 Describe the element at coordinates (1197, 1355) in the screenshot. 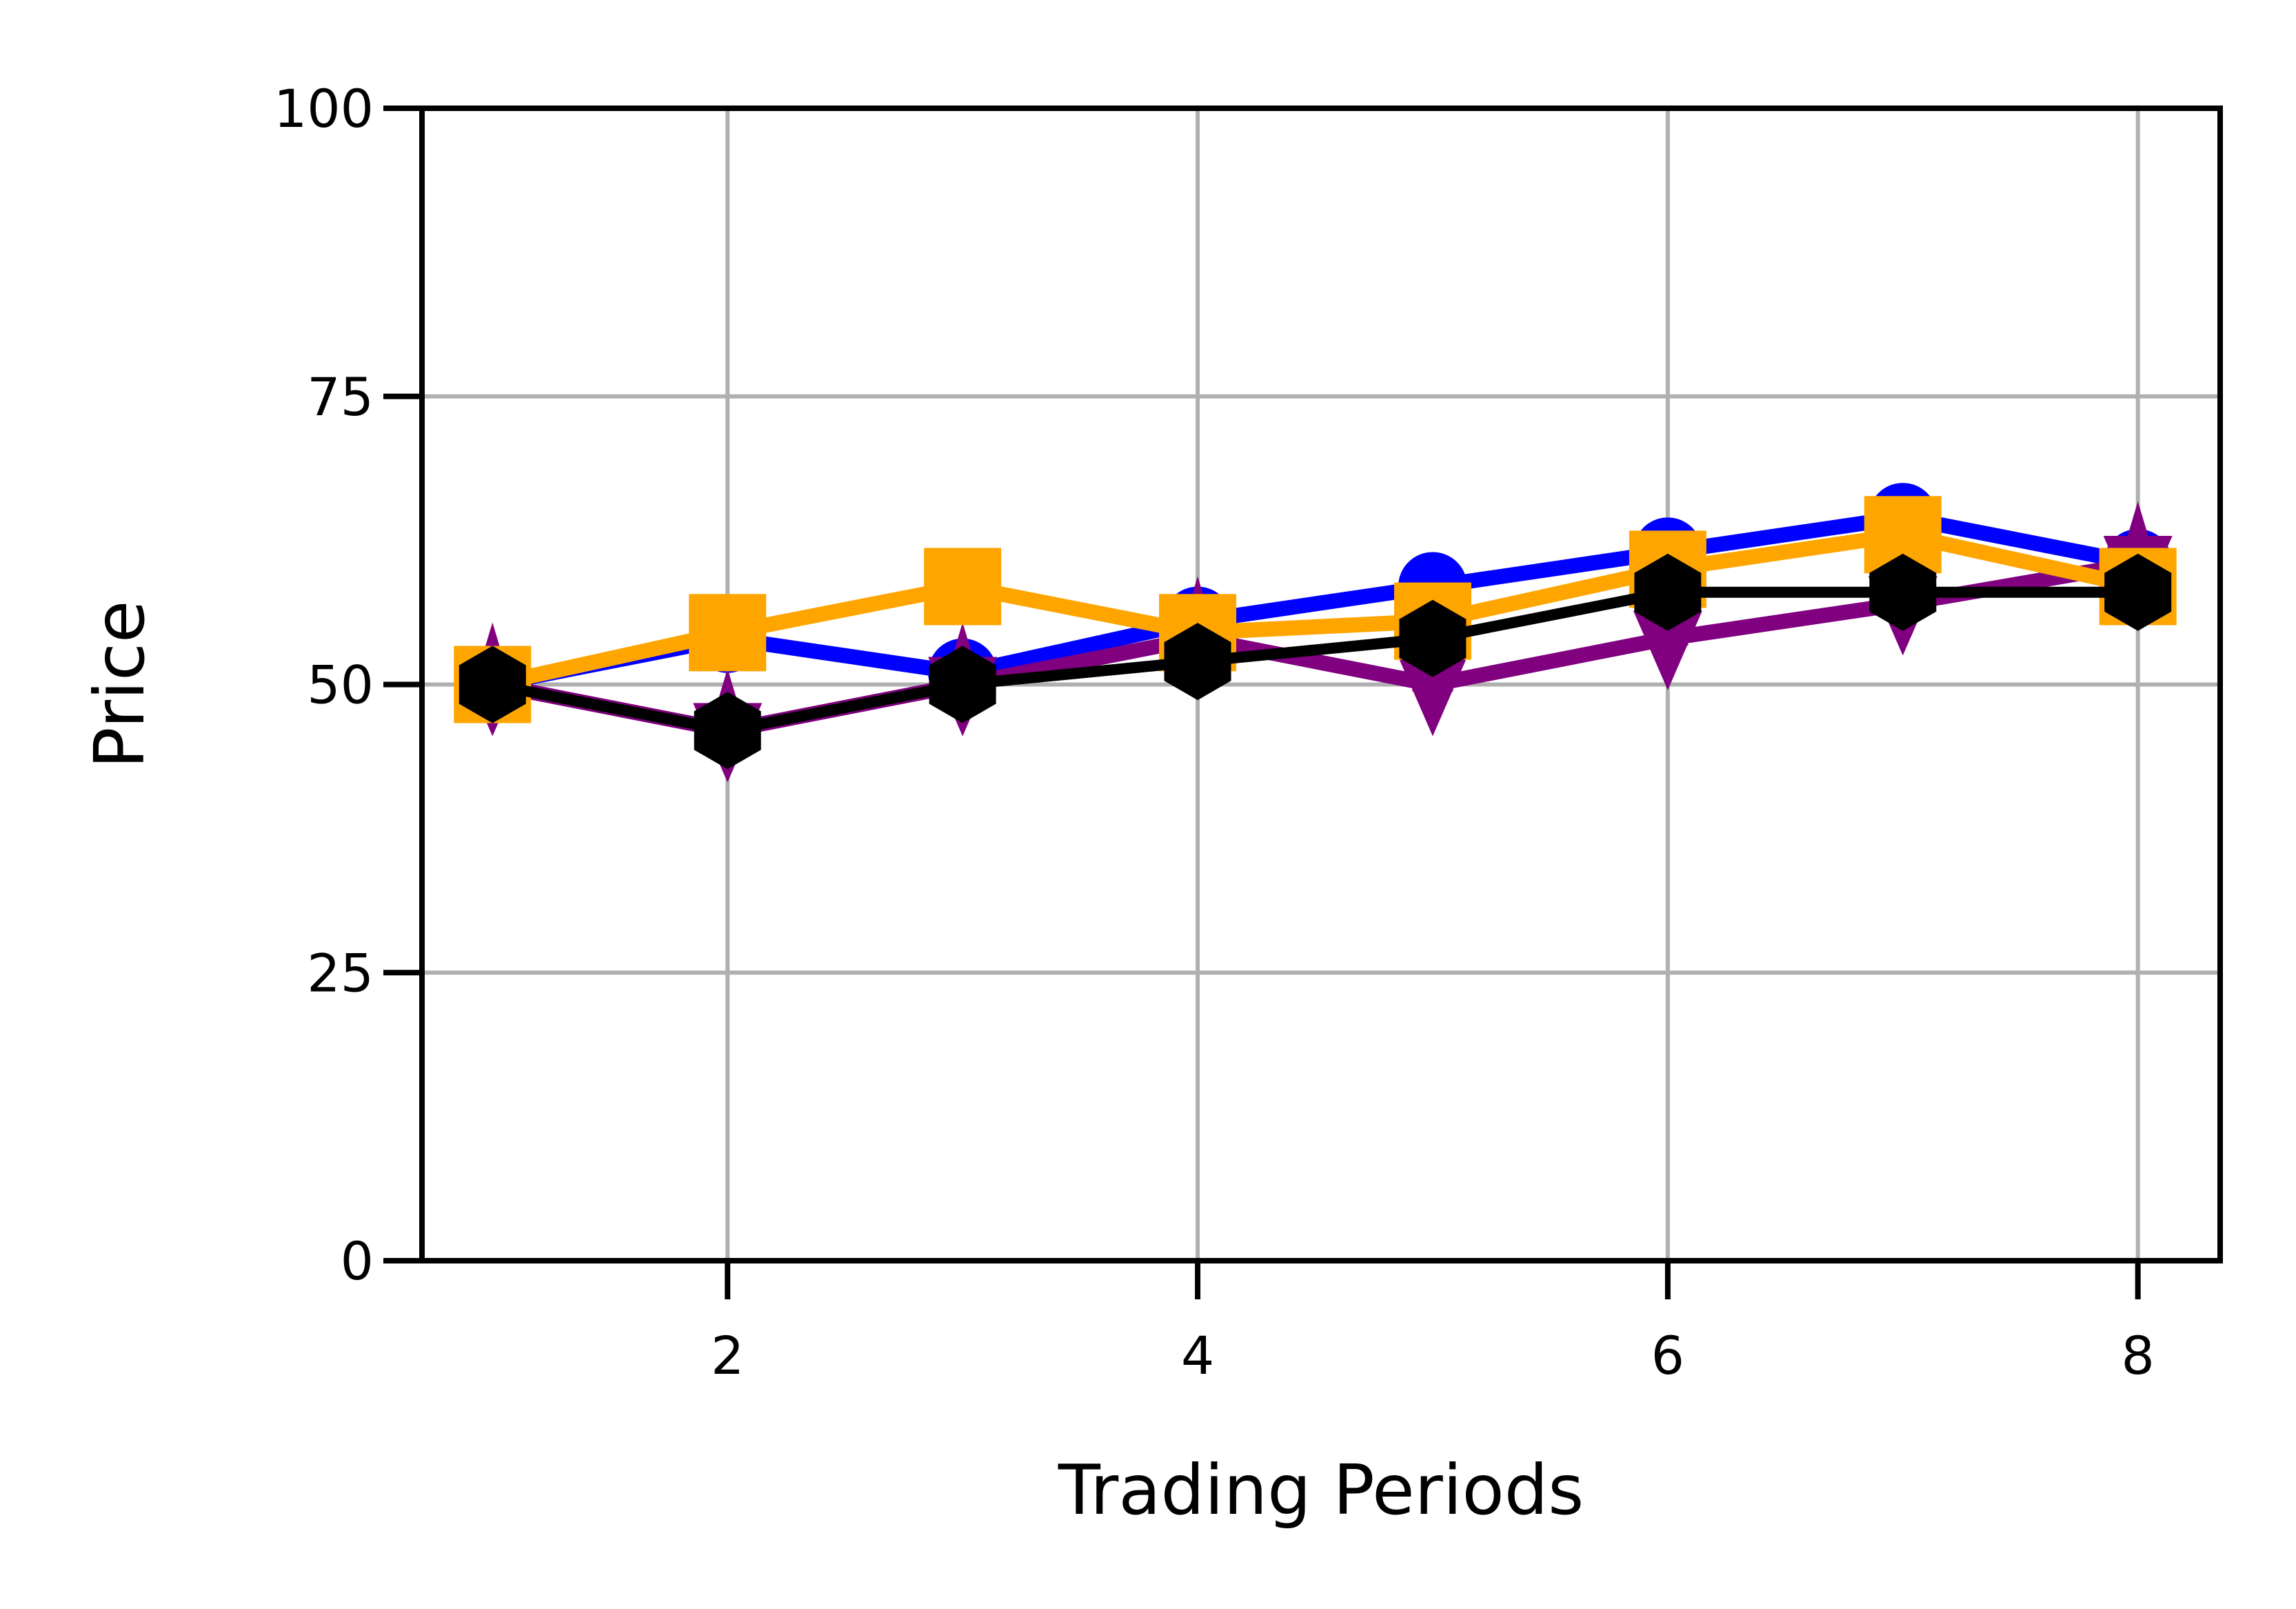

I see `x-tick-label: 4` at that location.